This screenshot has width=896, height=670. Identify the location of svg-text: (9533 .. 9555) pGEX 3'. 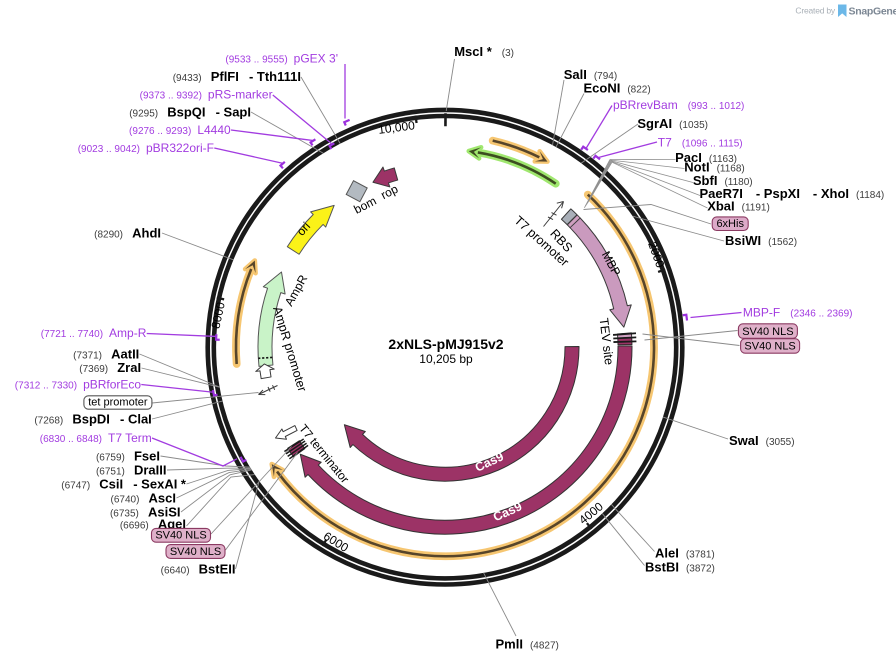
(281, 59).